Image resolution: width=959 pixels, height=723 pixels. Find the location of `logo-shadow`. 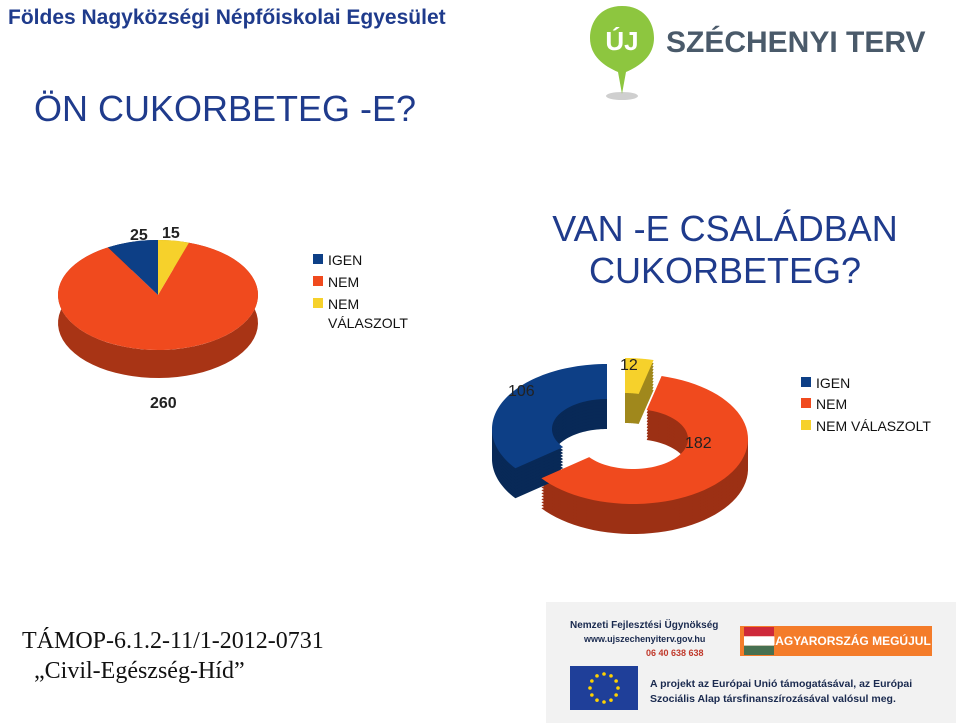

logo-shadow is located at coordinates (622, 96).